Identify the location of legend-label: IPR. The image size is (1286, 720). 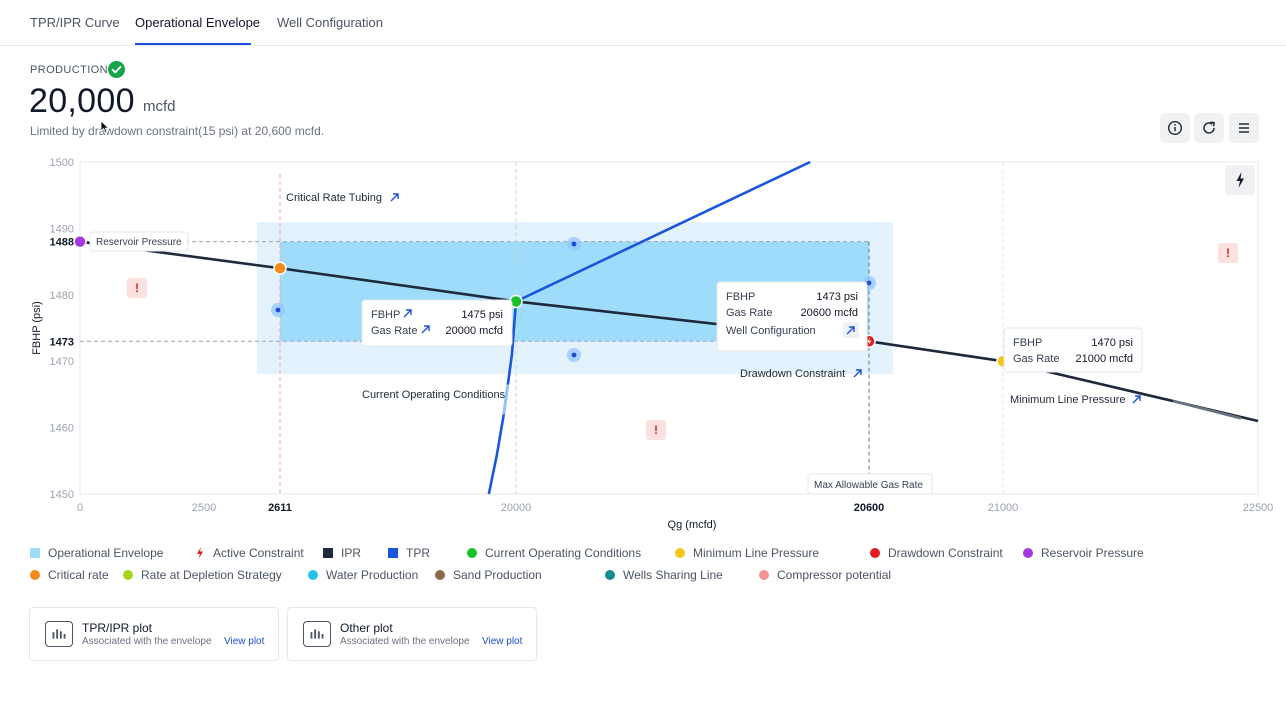
(351, 553).